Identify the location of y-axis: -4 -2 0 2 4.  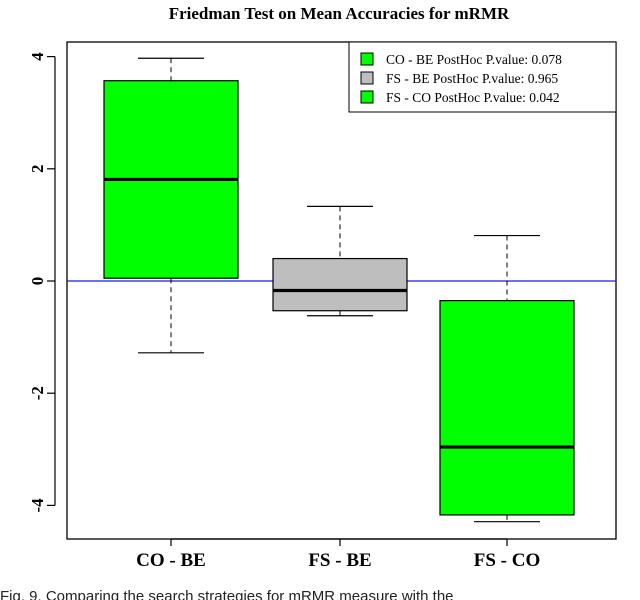
(42, 282).